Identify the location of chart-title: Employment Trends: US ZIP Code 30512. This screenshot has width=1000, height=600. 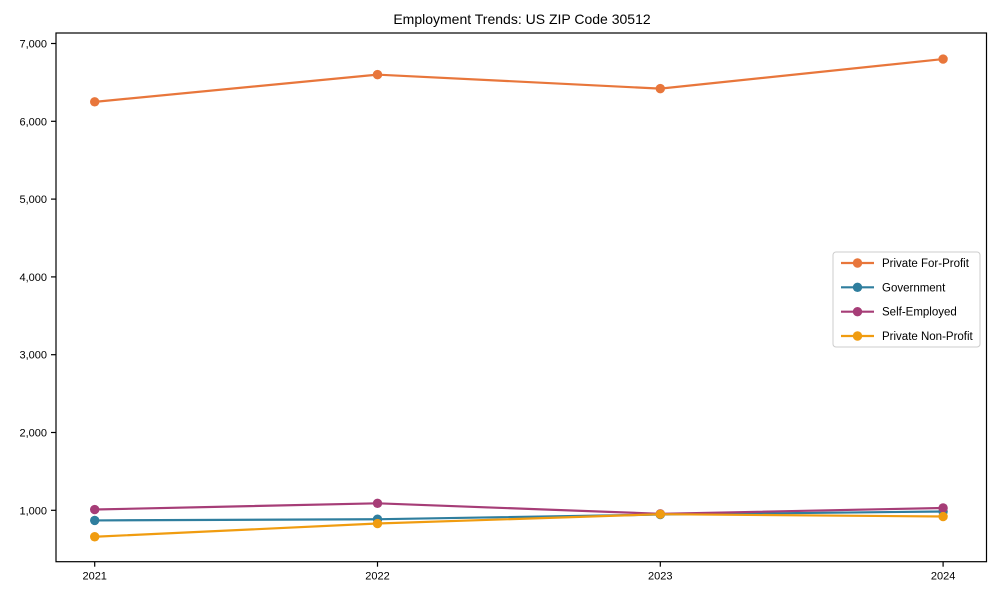
(522, 19).